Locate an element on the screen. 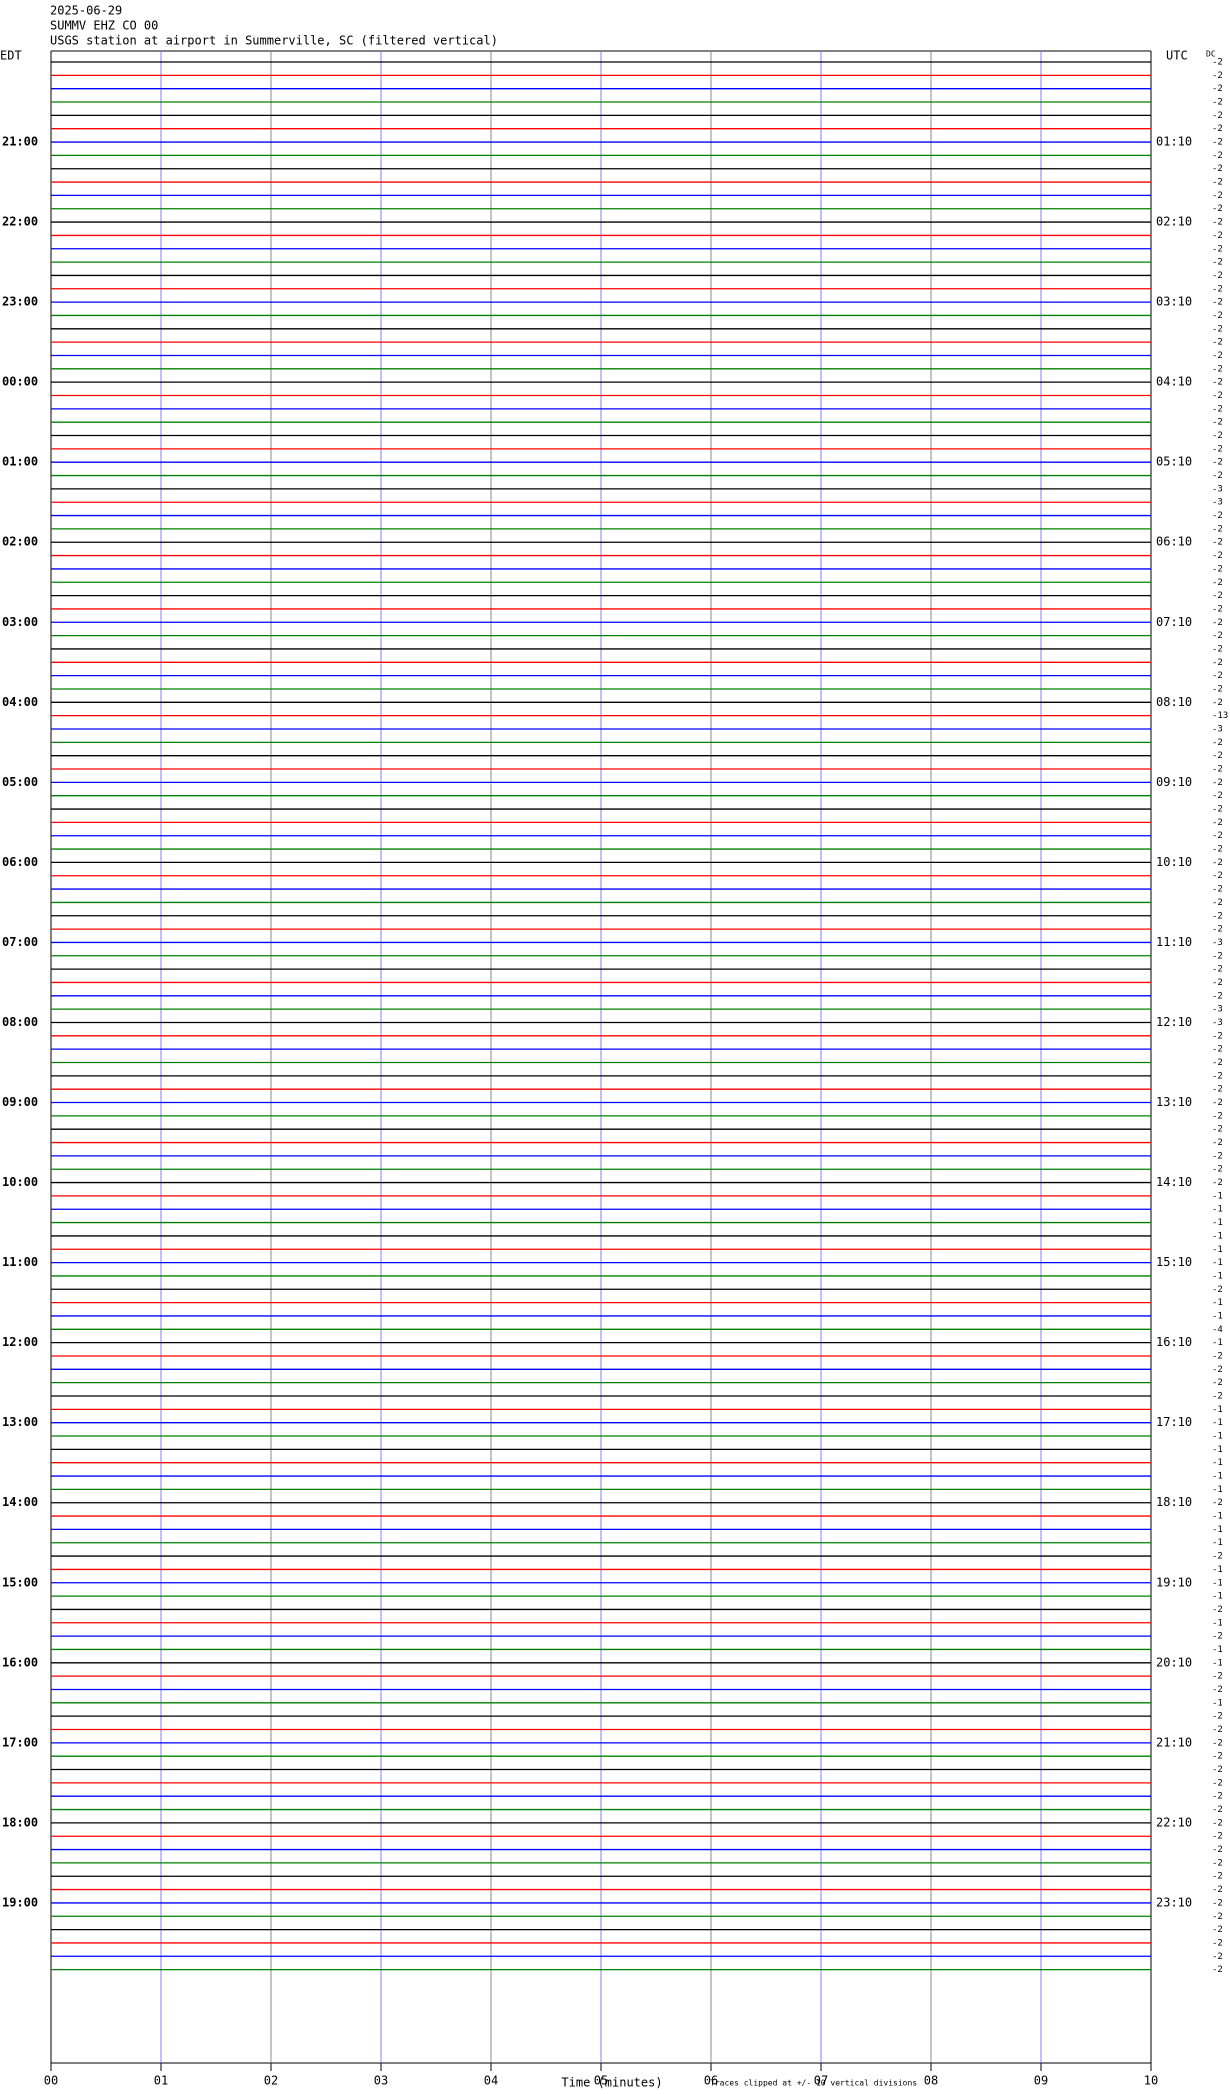 The width and height of the screenshot is (1230, 2094). utc-label: 12:10 is located at coordinates (1174, 1022).